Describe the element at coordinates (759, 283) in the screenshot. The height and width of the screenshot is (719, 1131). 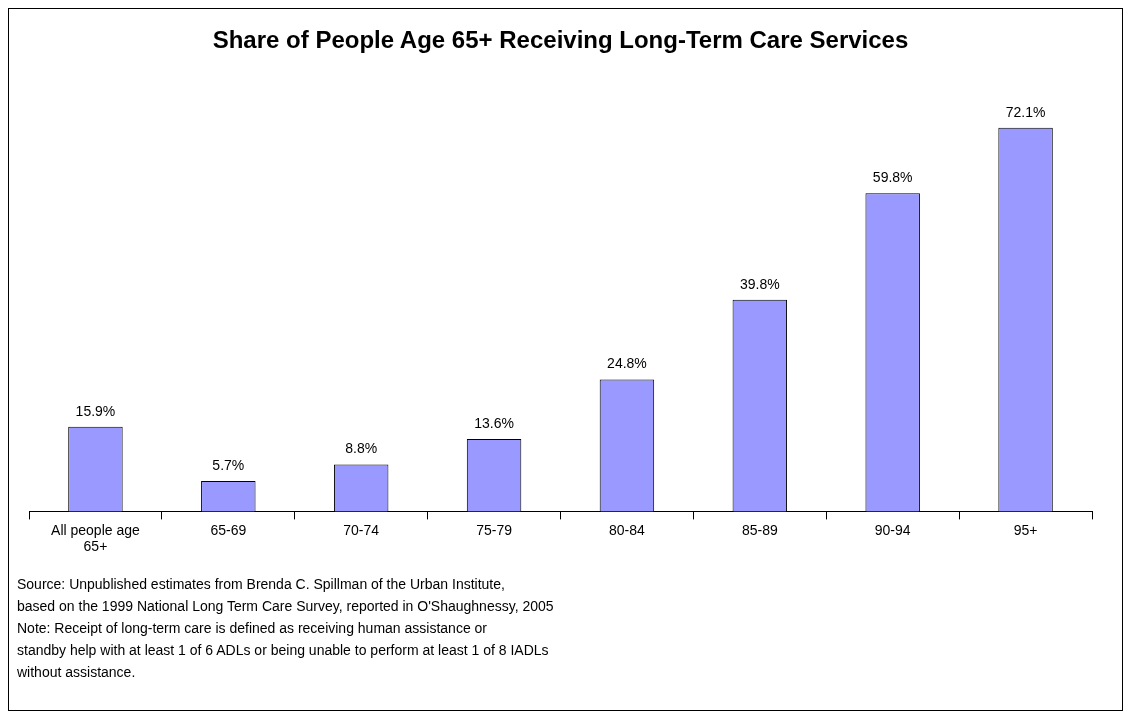
I see `data-label: 39.8%` at that location.